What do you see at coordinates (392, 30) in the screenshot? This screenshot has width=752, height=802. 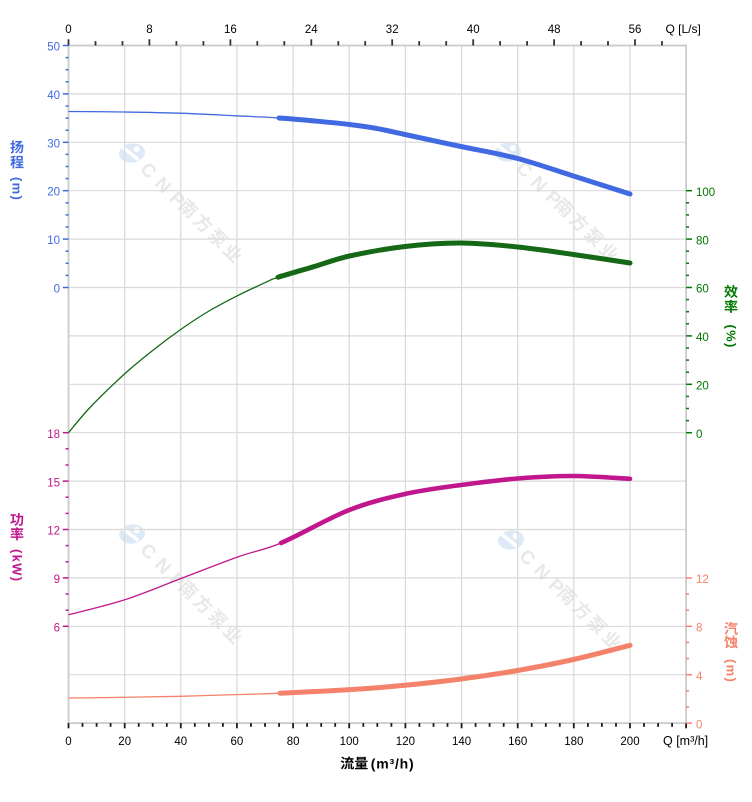 I see `svg-text: 32` at bounding box center [392, 30].